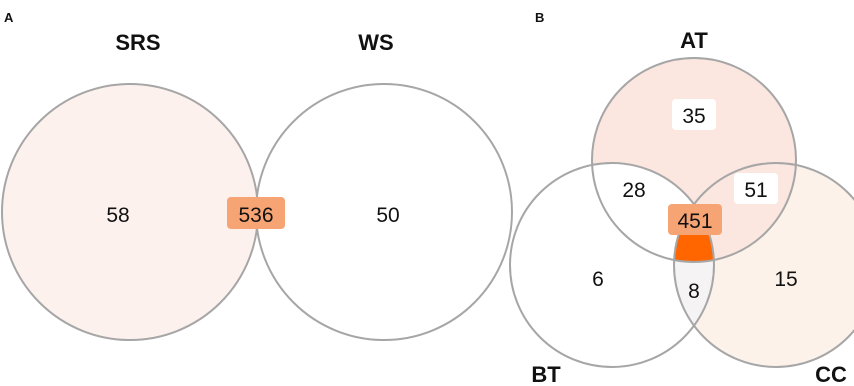 This screenshot has height=386, width=854. Describe the element at coordinates (785, 279) in the screenshot. I see `cc-only-count: 15` at that location.